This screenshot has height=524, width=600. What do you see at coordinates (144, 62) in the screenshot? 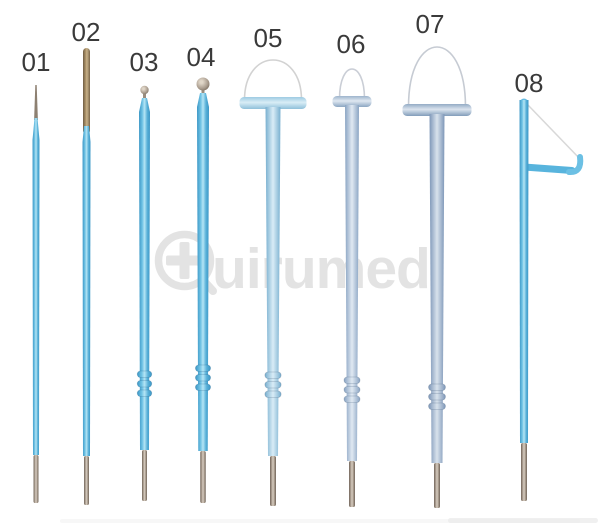
I see `electrode-number: 03` at bounding box center [144, 62].